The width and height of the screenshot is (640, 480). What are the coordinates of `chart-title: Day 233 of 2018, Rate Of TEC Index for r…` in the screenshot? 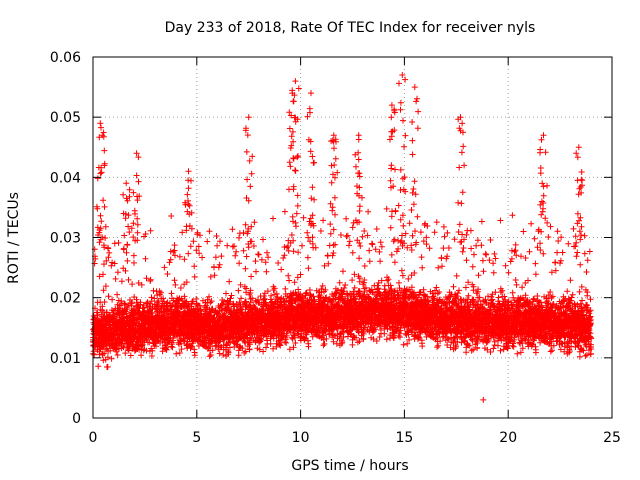 It's located at (350, 28).